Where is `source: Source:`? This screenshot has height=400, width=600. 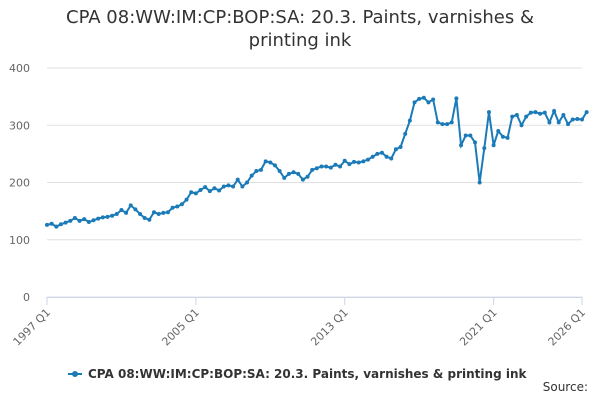 source: Source: is located at coordinates (565, 387).